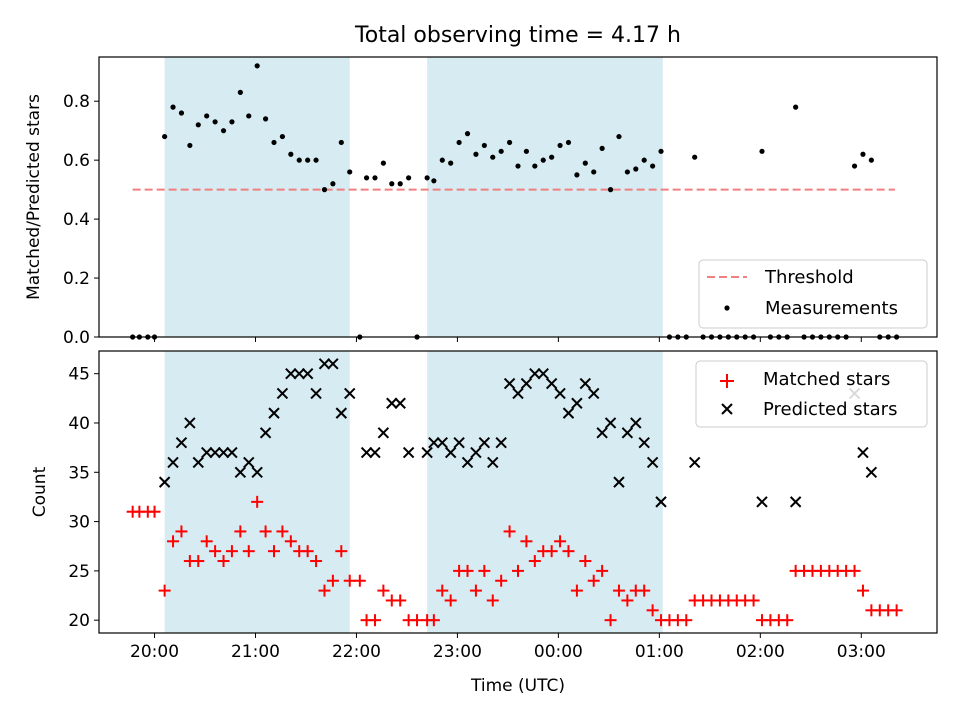 Image resolution: width=960 pixels, height=720 pixels. Describe the element at coordinates (34, 197) in the screenshot. I see `top-y-axis-label: Matched/Predicted stars` at that location.